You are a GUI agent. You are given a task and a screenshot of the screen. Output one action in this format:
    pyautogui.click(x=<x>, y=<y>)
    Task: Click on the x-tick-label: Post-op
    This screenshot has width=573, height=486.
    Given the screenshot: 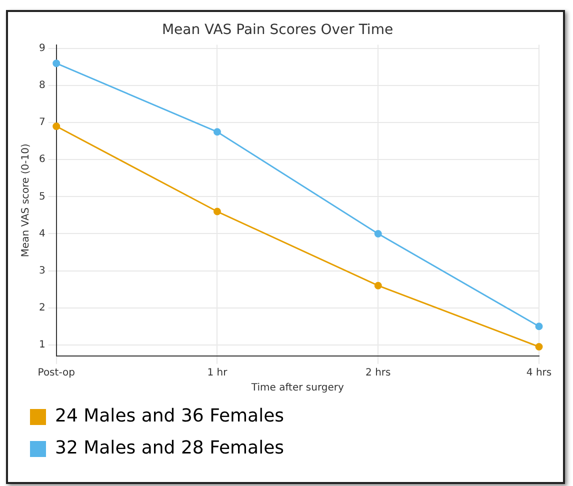 What is the action you would take?
    pyautogui.click(x=56, y=373)
    